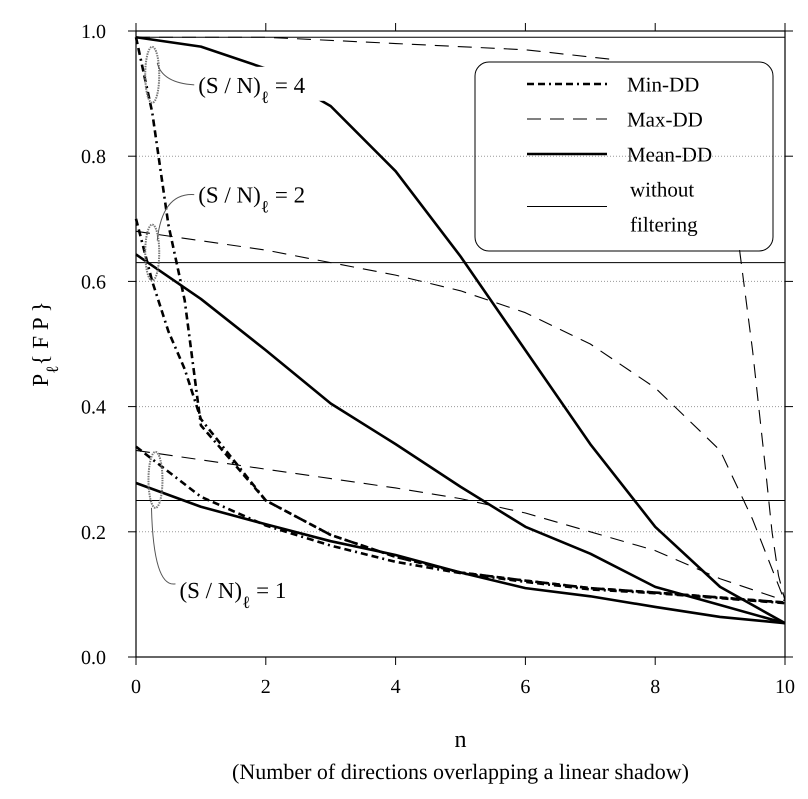 This screenshot has height=799, width=808. I want to click on legend-label: Max-DD, so click(665, 119).